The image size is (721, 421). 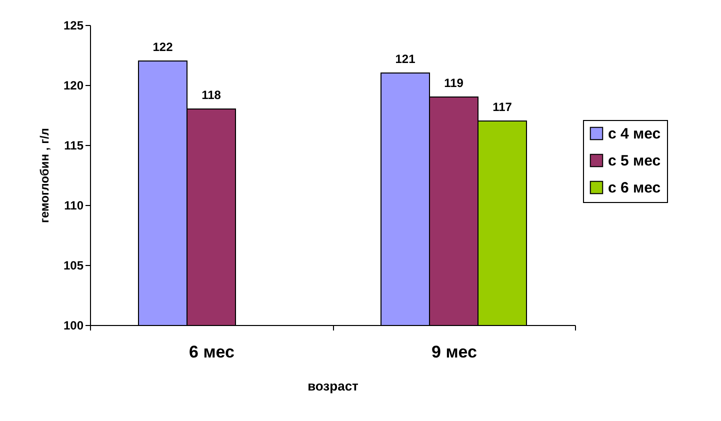 I want to click on data-label: 121, so click(x=405, y=59).